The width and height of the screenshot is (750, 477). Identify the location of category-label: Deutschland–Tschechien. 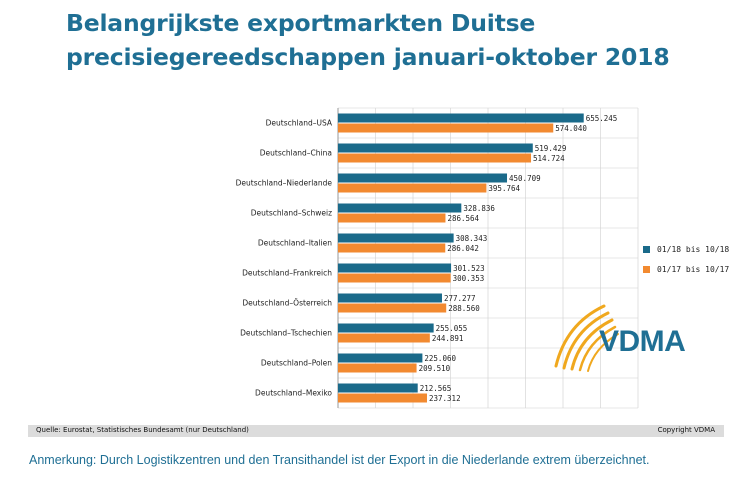
(286, 333).